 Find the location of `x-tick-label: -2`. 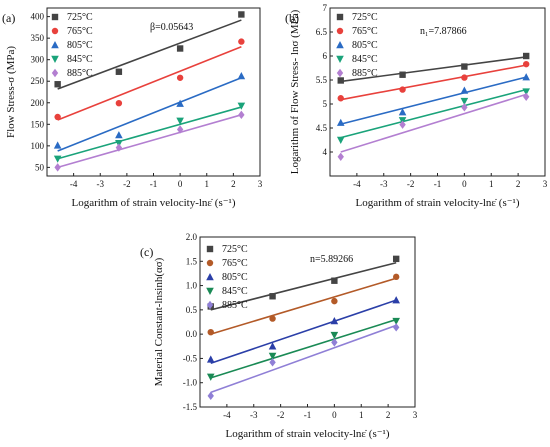

x-tick-label: -2 is located at coordinates (127, 184).